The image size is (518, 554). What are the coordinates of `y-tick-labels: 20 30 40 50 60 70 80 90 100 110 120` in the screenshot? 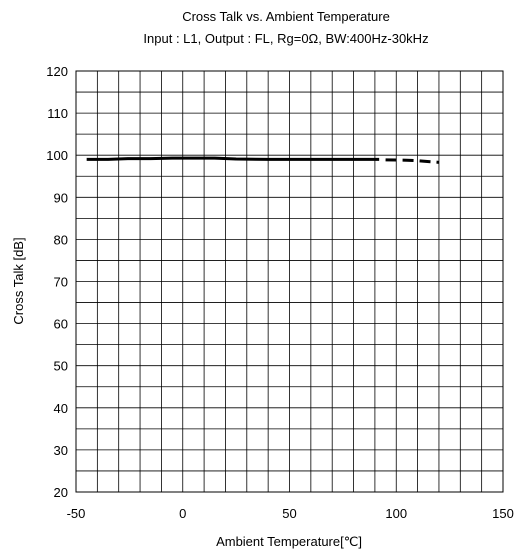 It's located at (57, 282).